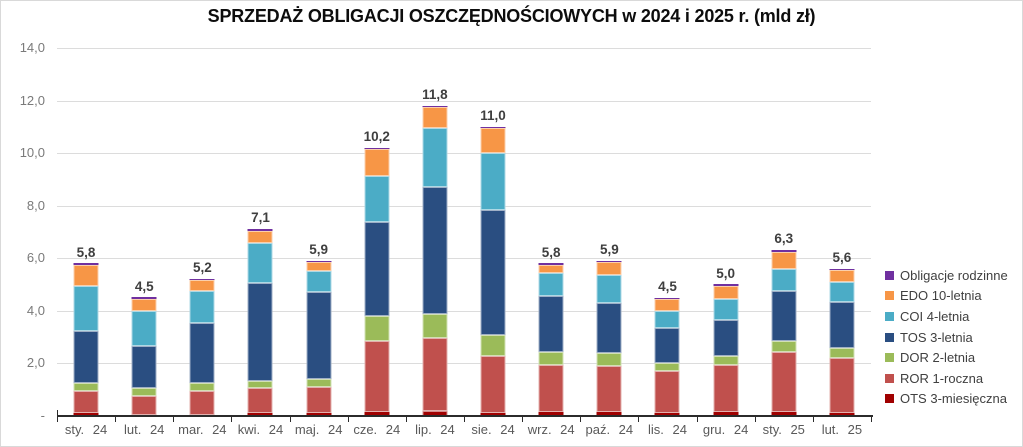 Image resolution: width=1023 pixels, height=447 pixels. I want to click on bar-slot: 11,0, so click(493, 232).